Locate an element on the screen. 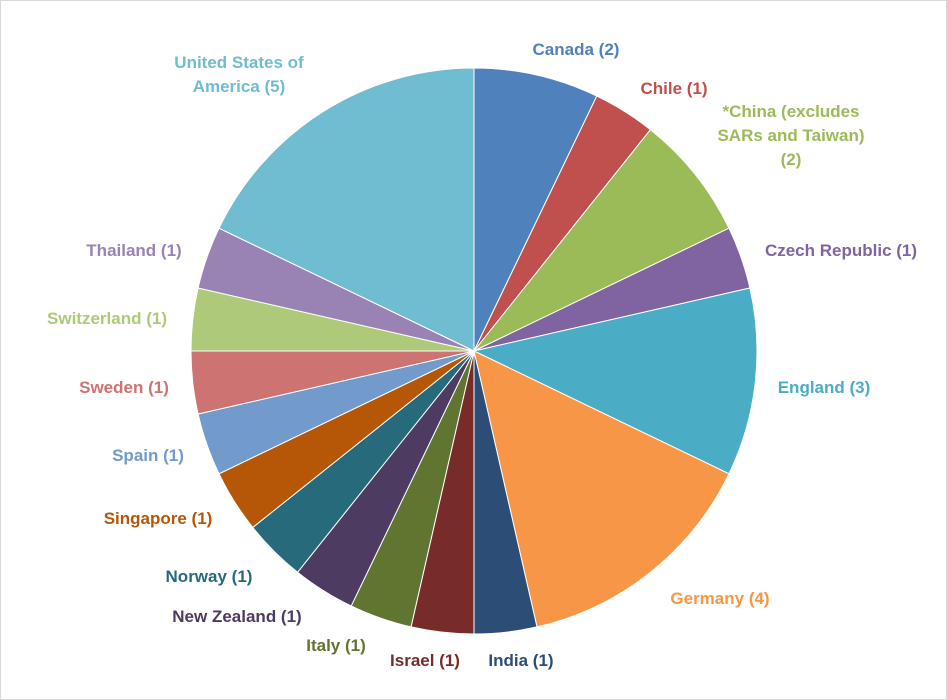  slice-label: Thailand (1) is located at coordinates (133, 250).